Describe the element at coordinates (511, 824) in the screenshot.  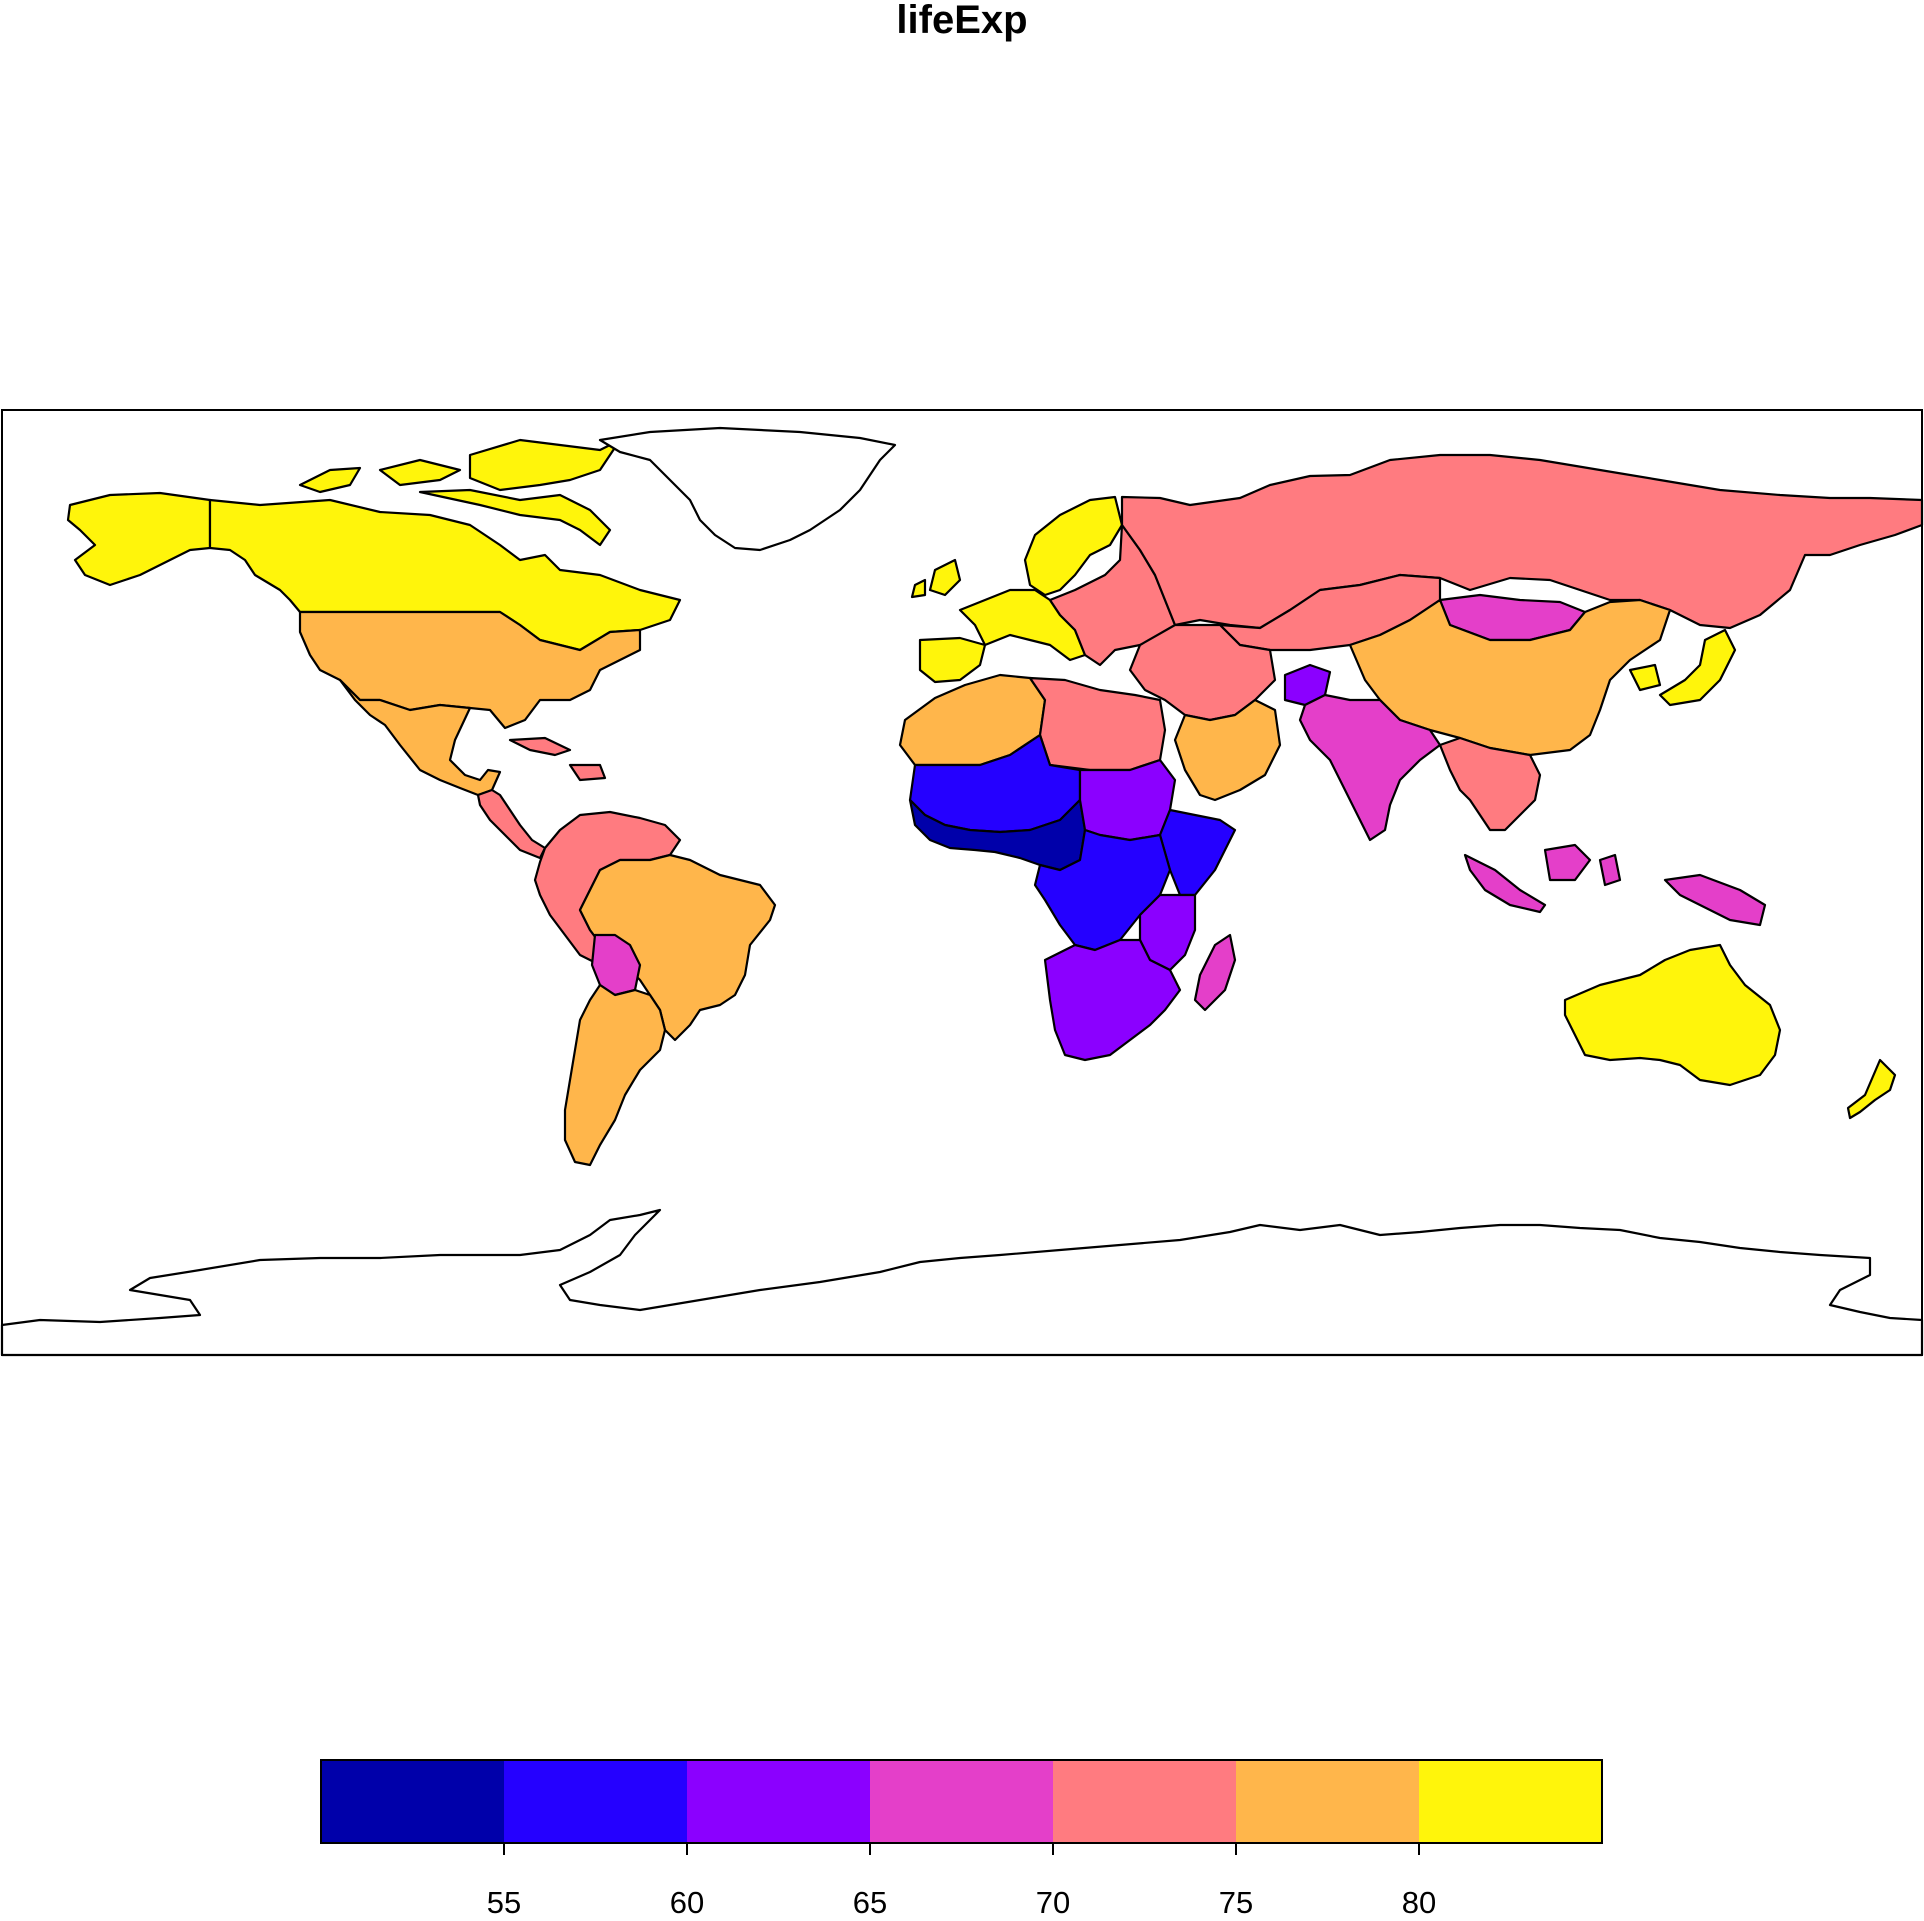
I see `region-central-america` at that location.